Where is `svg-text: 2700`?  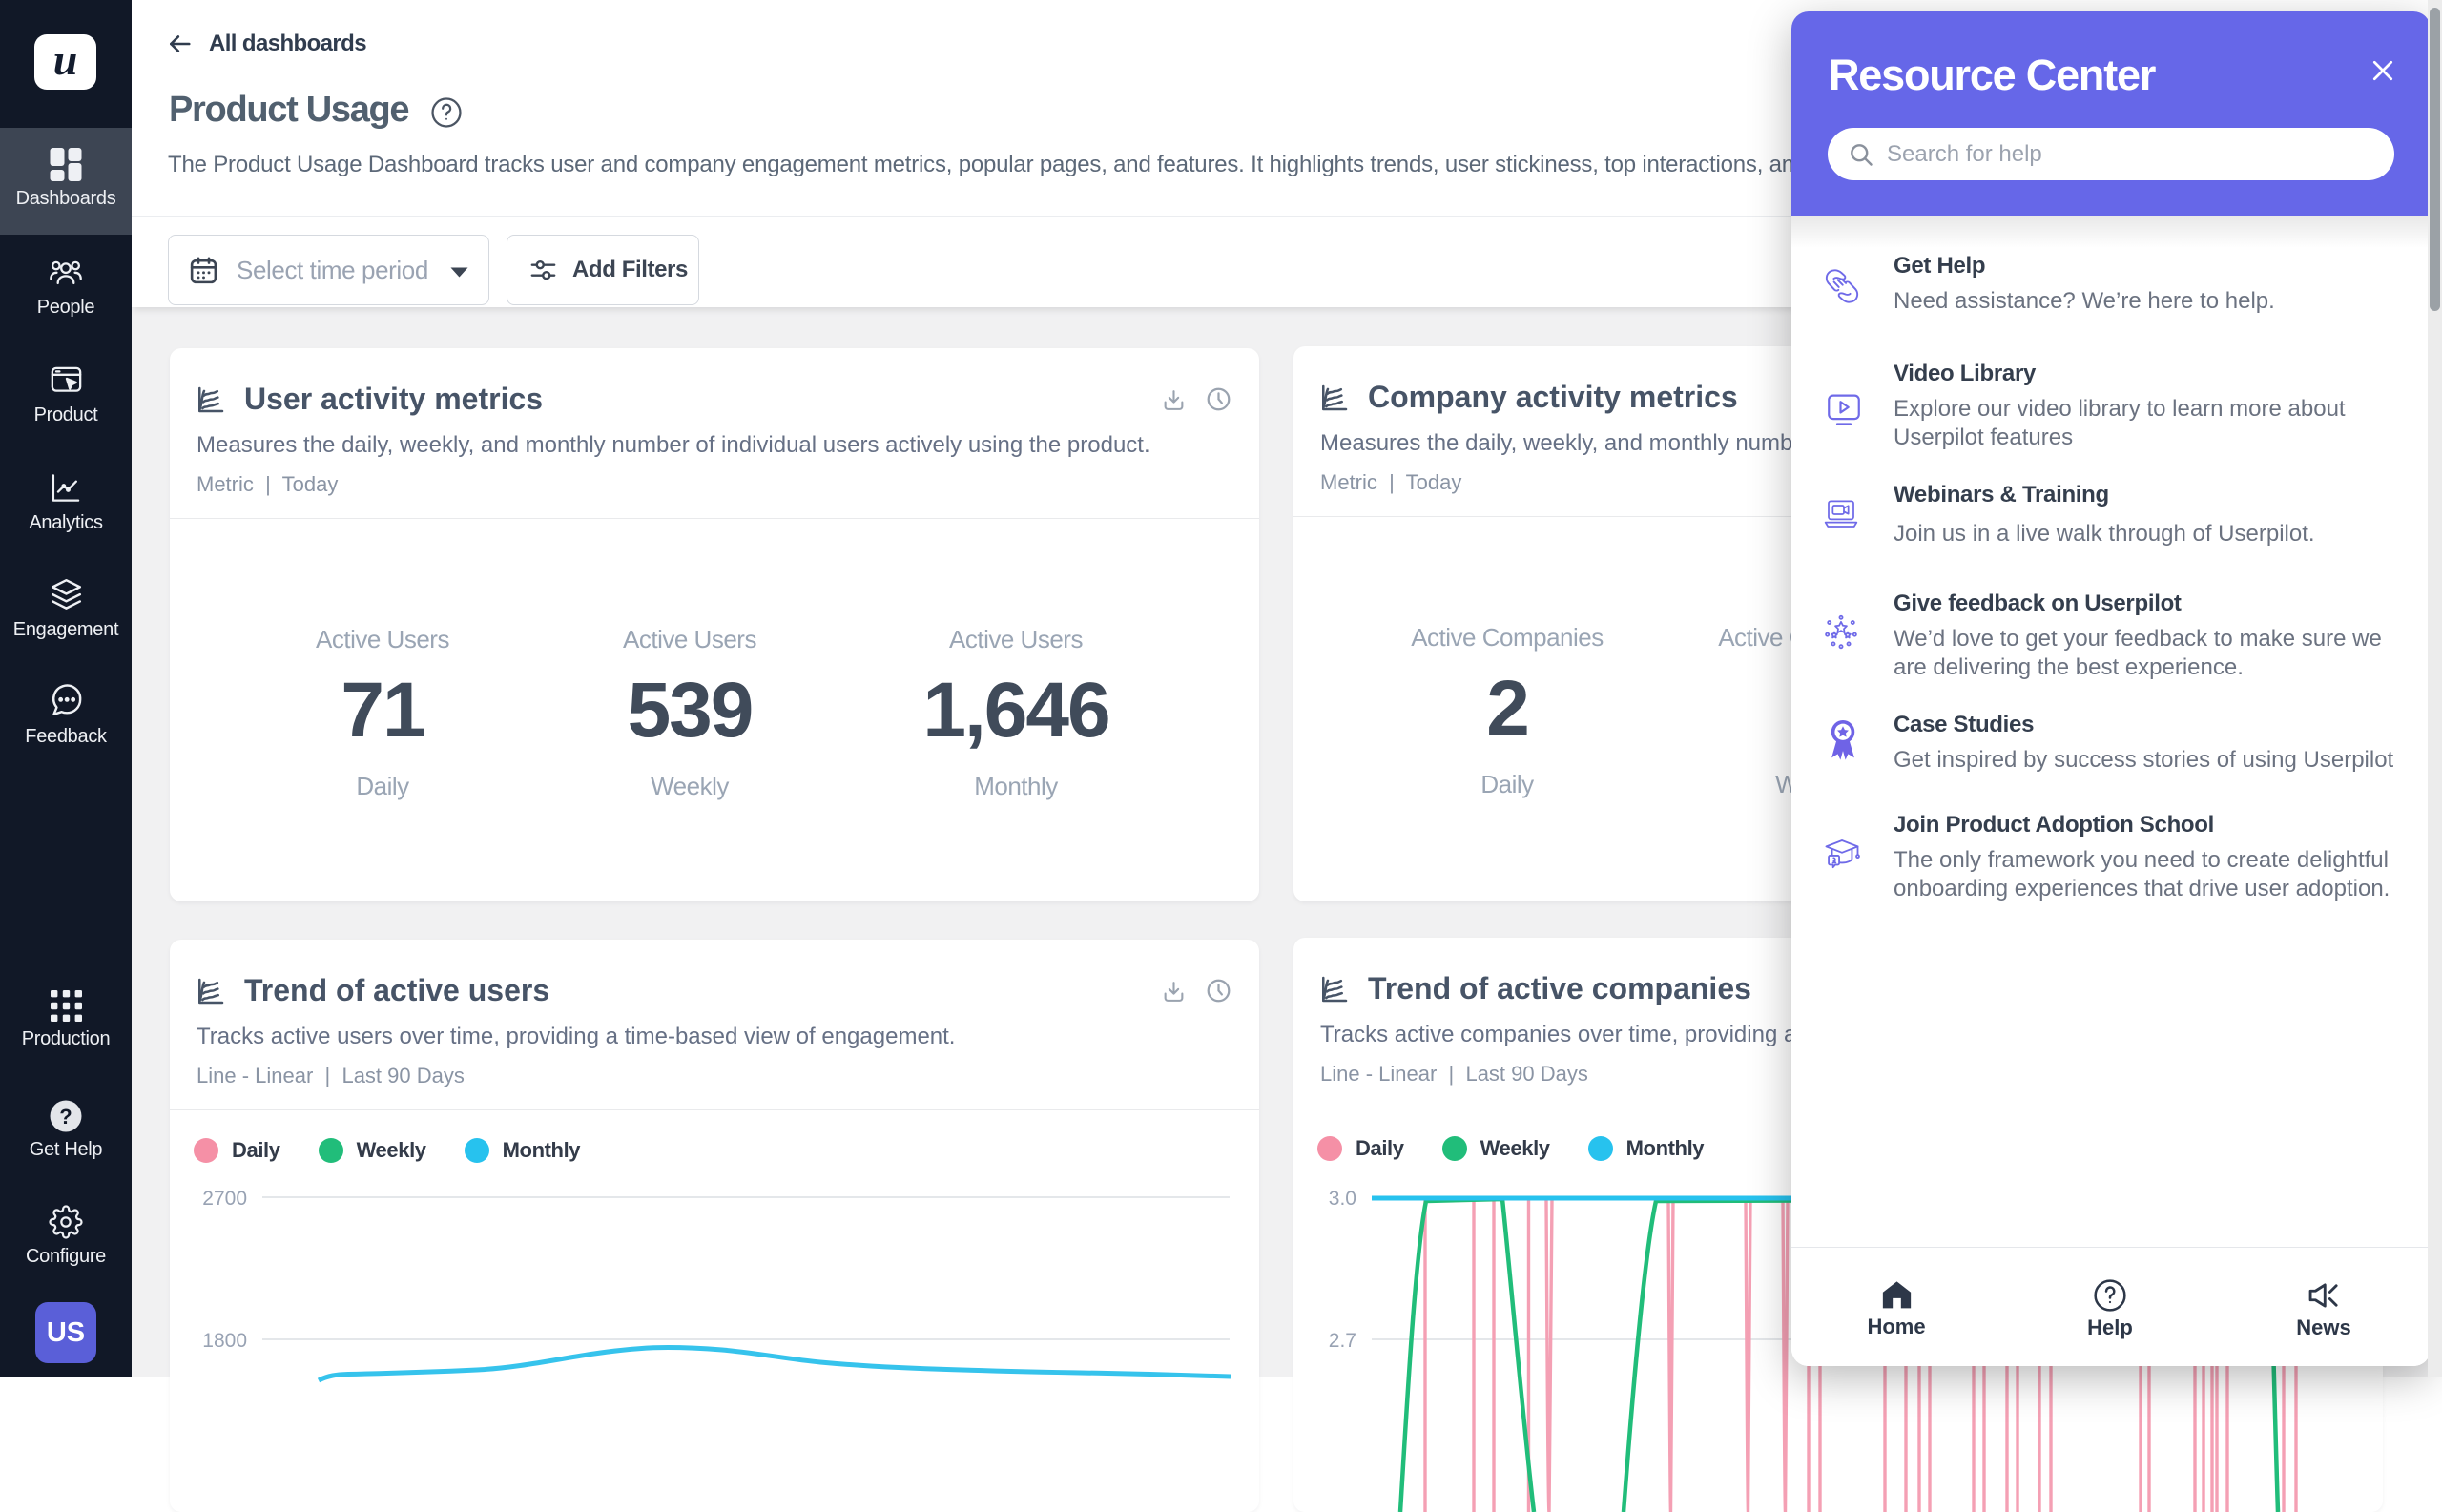
svg-text: 2700 is located at coordinates (224, 1199).